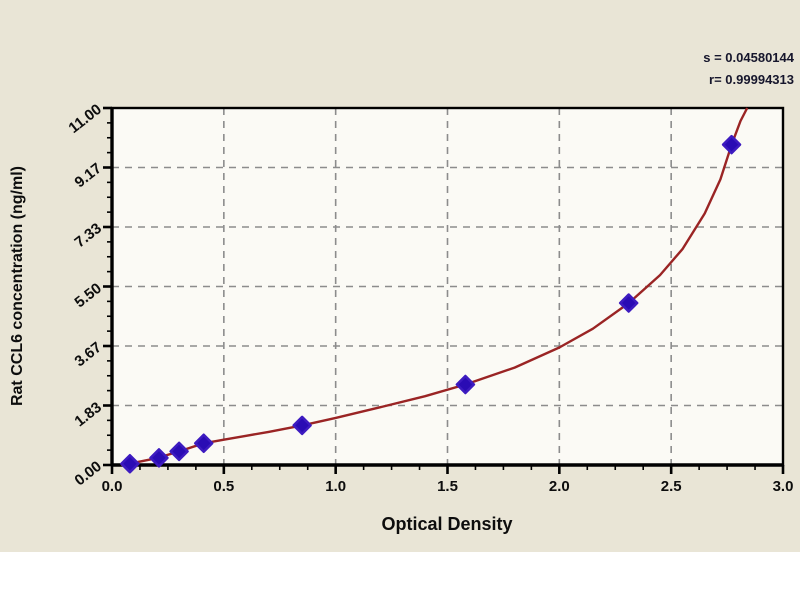 This screenshot has width=800, height=600. Describe the element at coordinates (400, 576) in the screenshot. I see `bottom-white-strip` at that location.